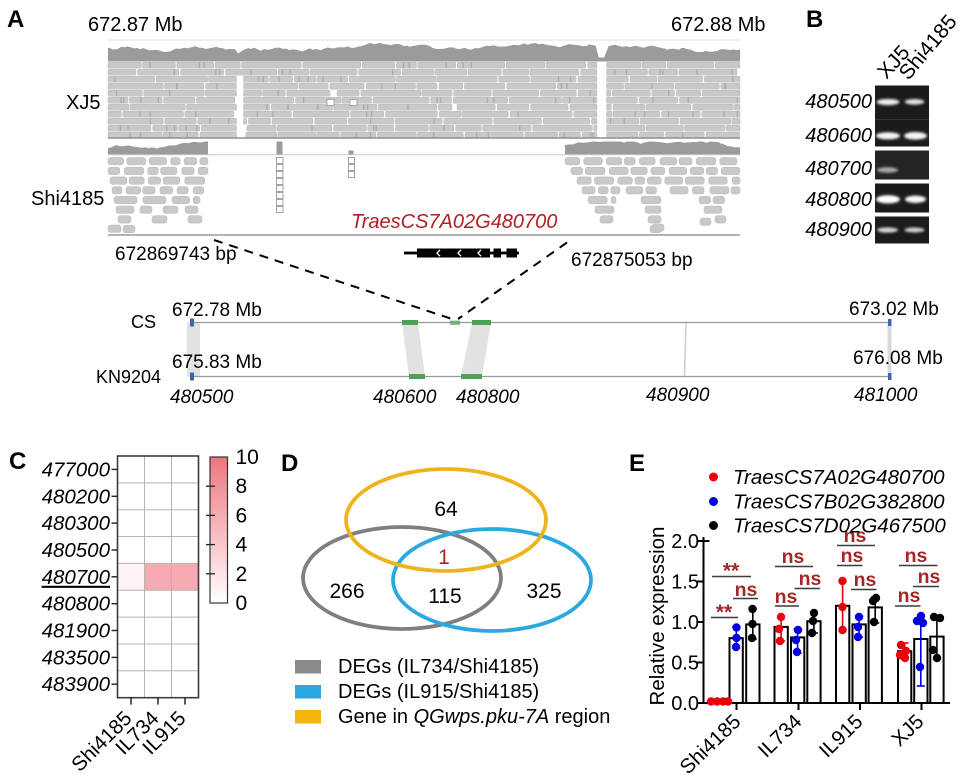 This screenshot has width=962, height=780. What do you see at coordinates (76, 550) in the screenshot?
I see `svg-text: 480500` at bounding box center [76, 550].